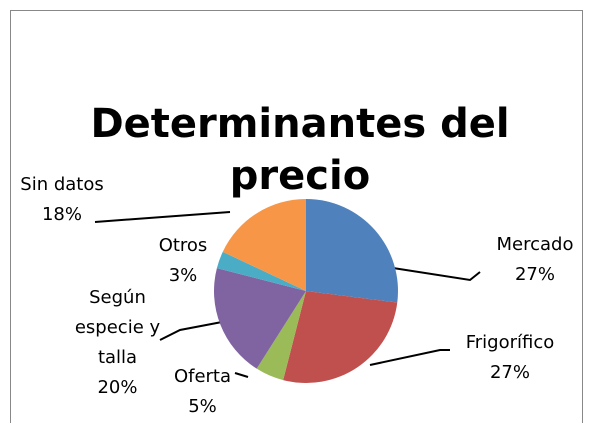 Image resolution: width=591 pixels, height=423 pixels. What do you see at coordinates (202, 376) in the screenshot?
I see `category-label: Oferta` at bounding box center [202, 376].